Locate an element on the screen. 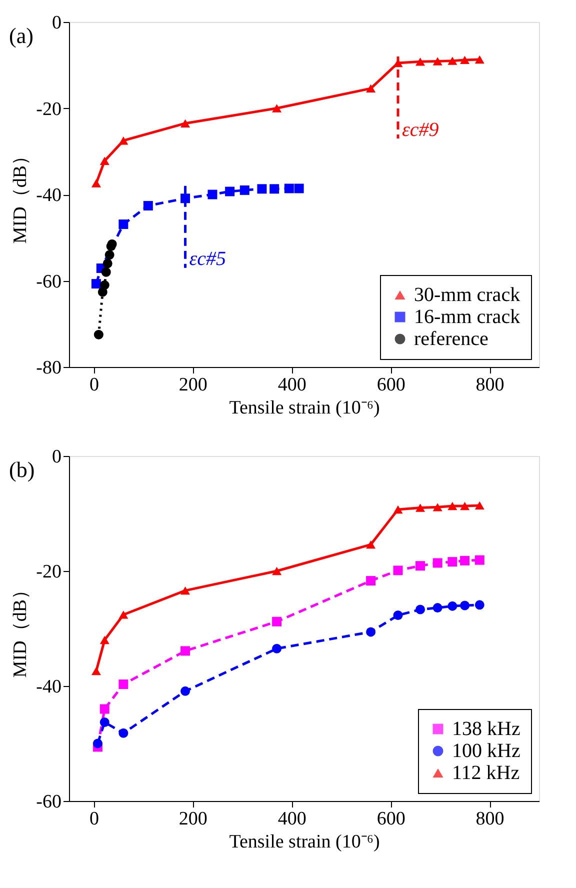 The height and width of the screenshot is (888, 576). legend-label: 112 kHz is located at coordinates (486, 773).